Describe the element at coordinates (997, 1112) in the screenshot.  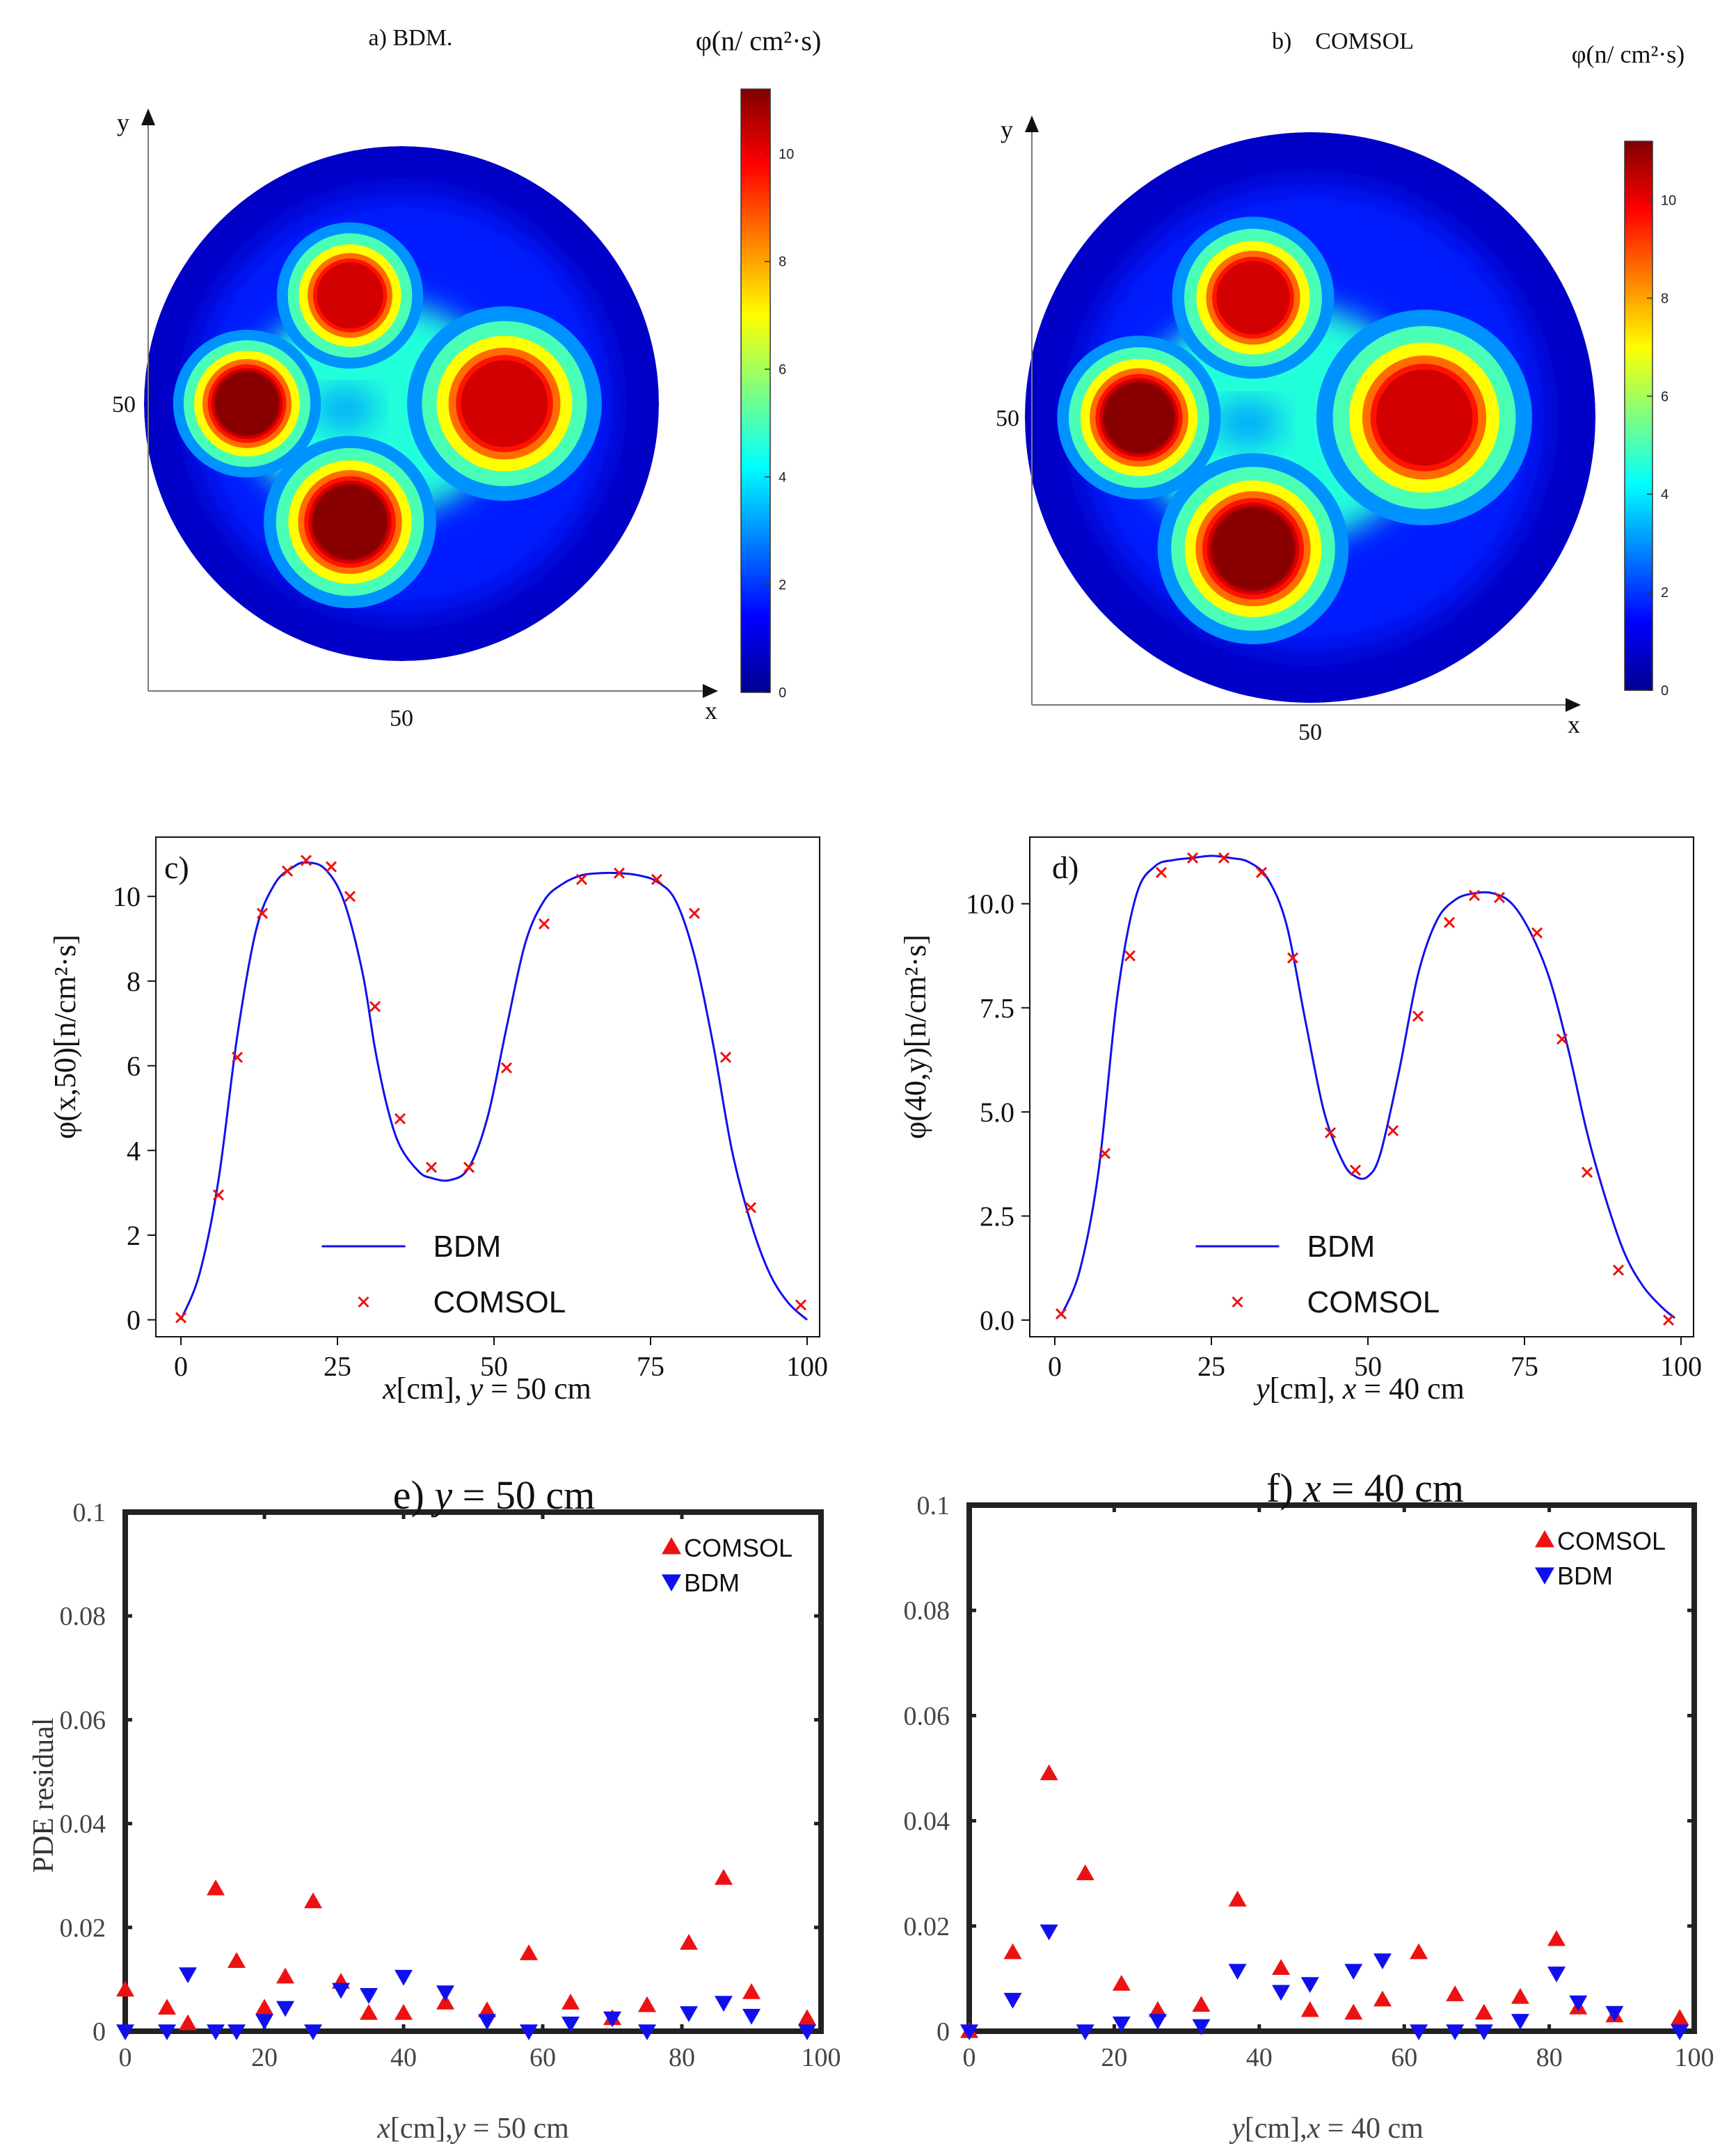
I see `y-tick-label: 5.0` at that location.